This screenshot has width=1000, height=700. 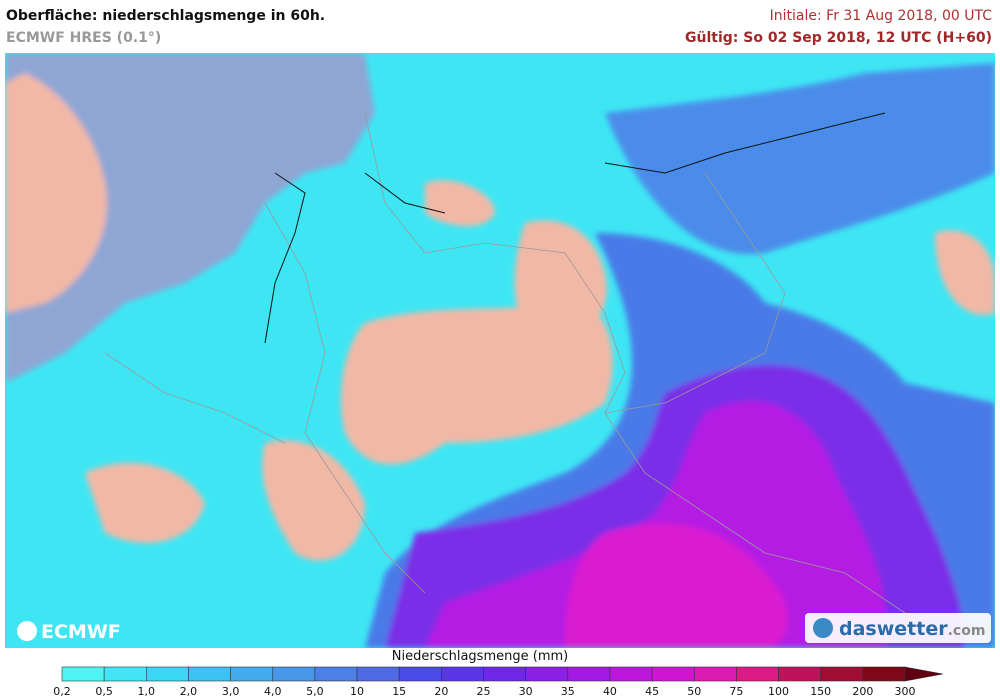 What do you see at coordinates (81, 632) in the screenshot?
I see `logo-text: ECMWF` at bounding box center [81, 632].